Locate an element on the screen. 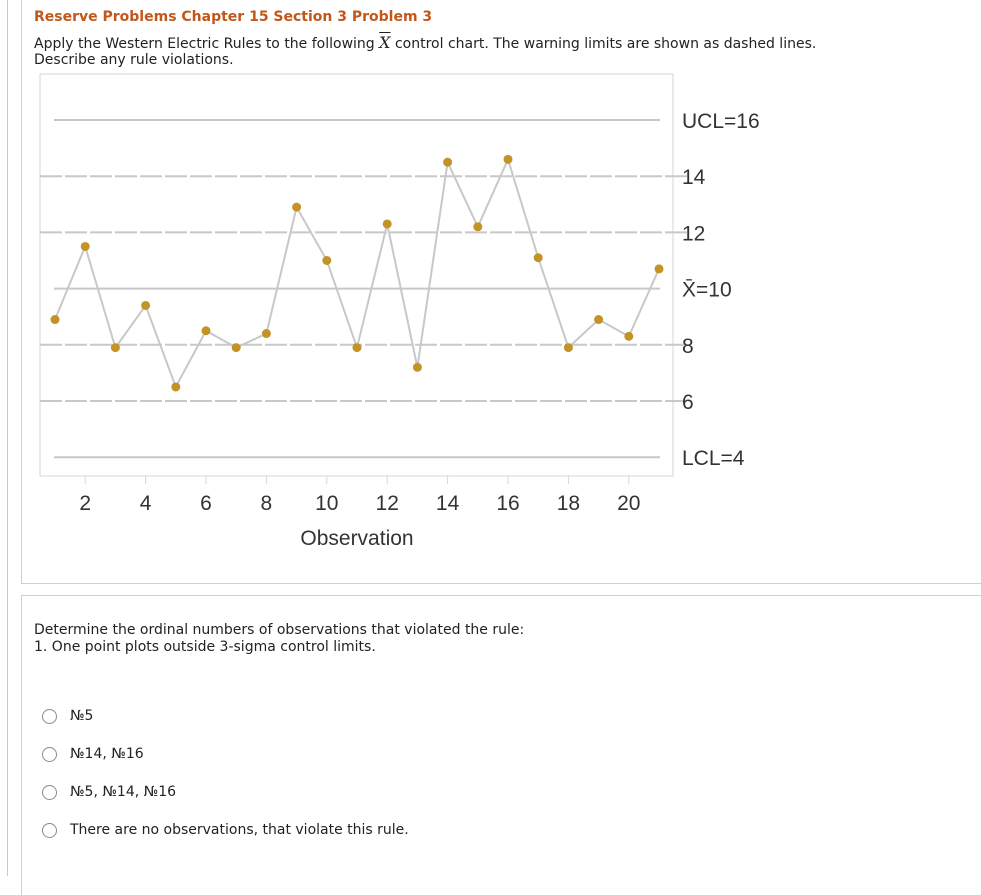  option-3: №5, №14, №16 is located at coordinates (109, 792).